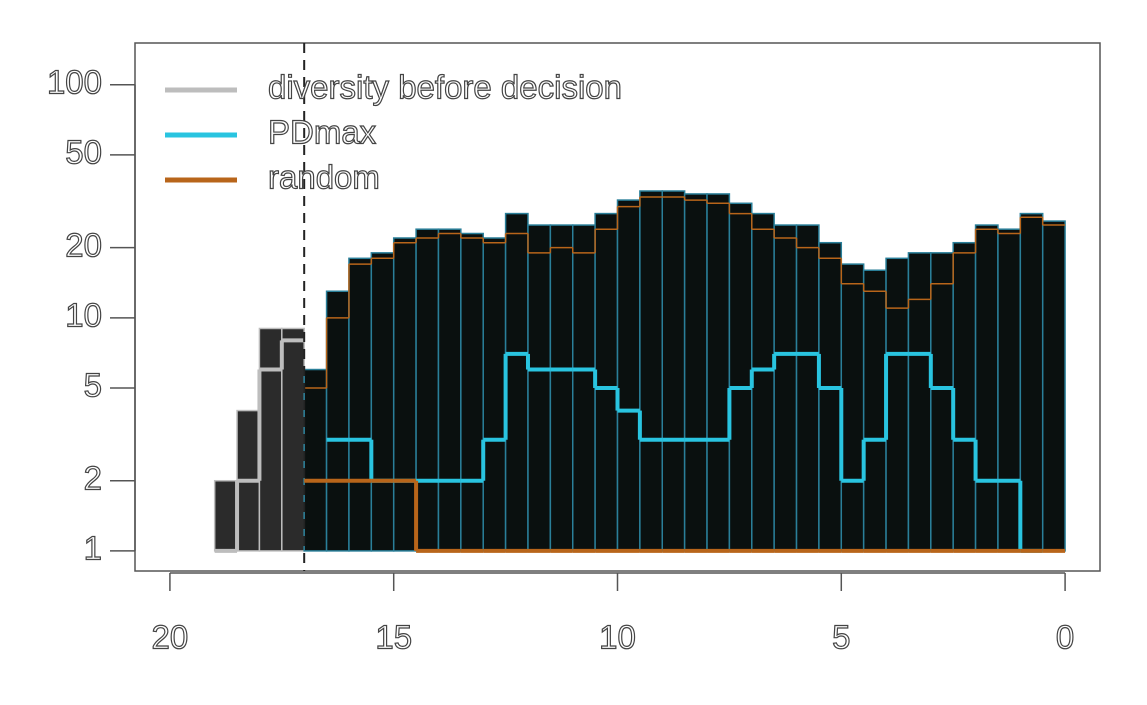 This screenshot has height=705, width=1147. What do you see at coordinates (93, 385) in the screenshot?
I see `y-tick-label: 5` at bounding box center [93, 385].